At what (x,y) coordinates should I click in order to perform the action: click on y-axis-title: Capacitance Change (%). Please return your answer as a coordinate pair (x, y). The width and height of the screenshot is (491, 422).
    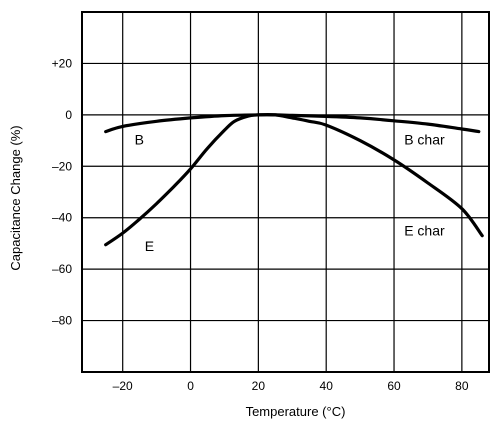
    Looking at the image, I should click on (15, 197).